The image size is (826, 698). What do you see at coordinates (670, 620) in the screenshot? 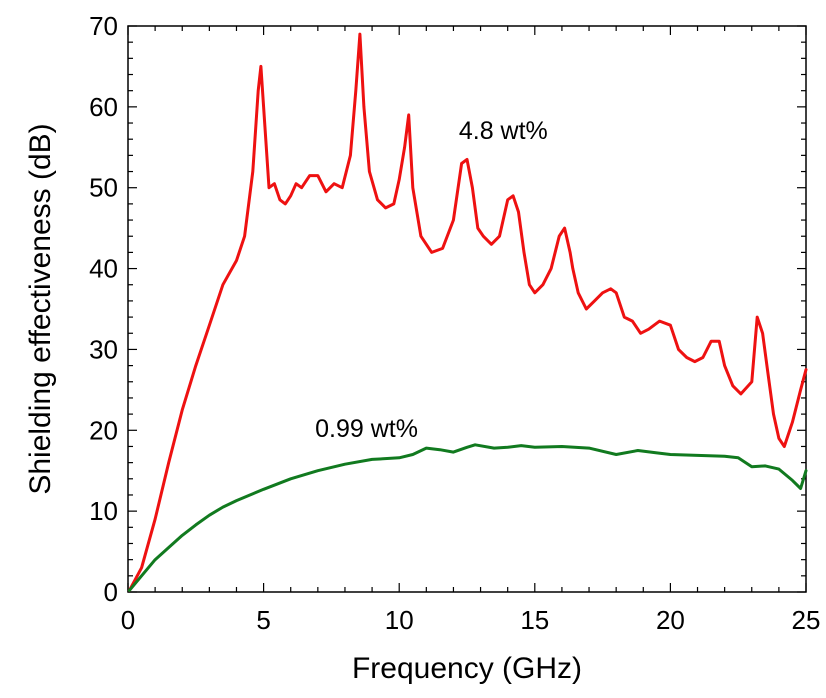
I see `x-tick-label: 20` at bounding box center [670, 620].